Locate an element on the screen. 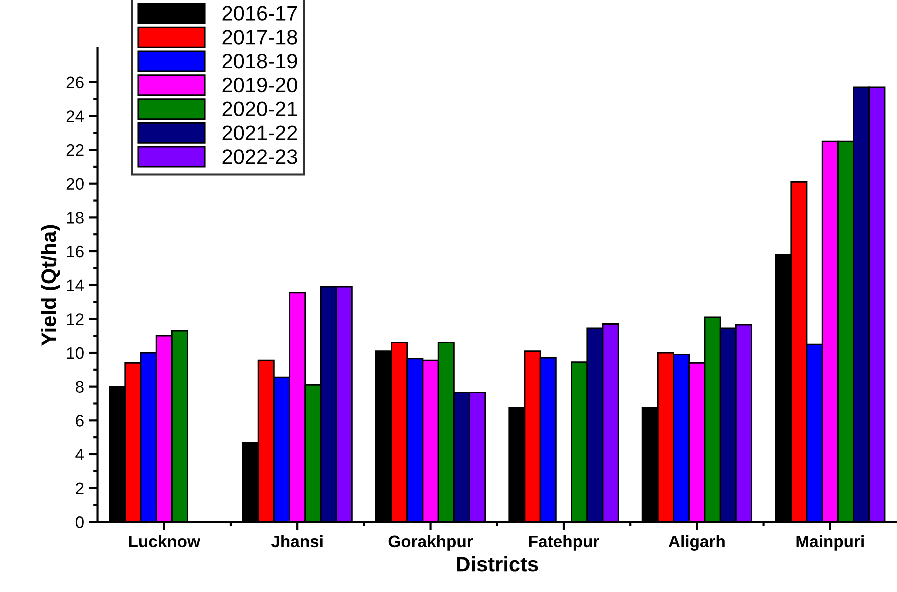 The image size is (897, 592). y-axis-title: Yield (Qt/ha) is located at coordinates (50, 285).